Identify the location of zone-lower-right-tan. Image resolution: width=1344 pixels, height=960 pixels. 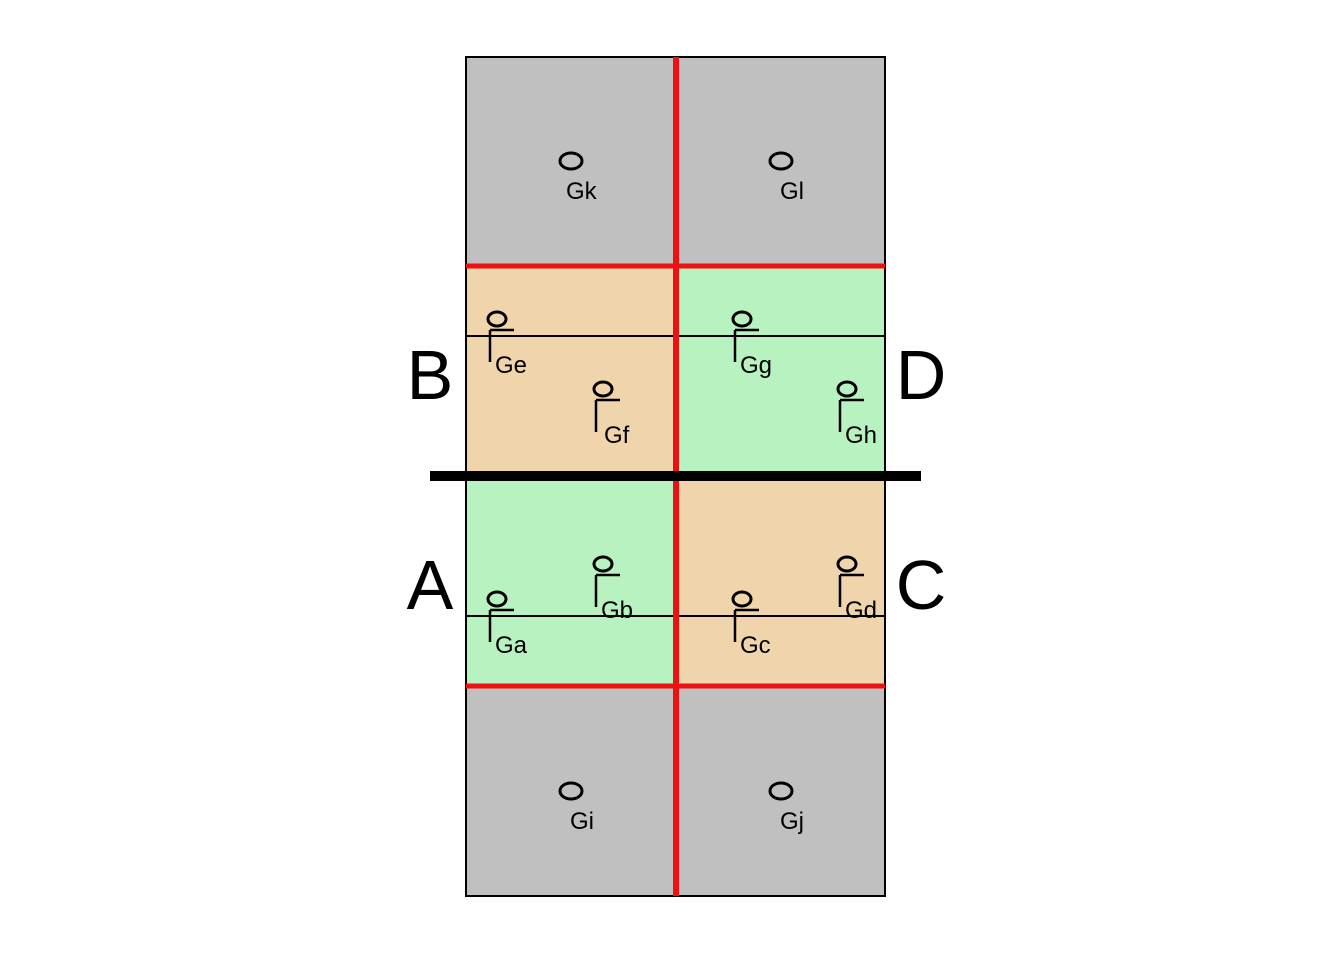
(780, 581).